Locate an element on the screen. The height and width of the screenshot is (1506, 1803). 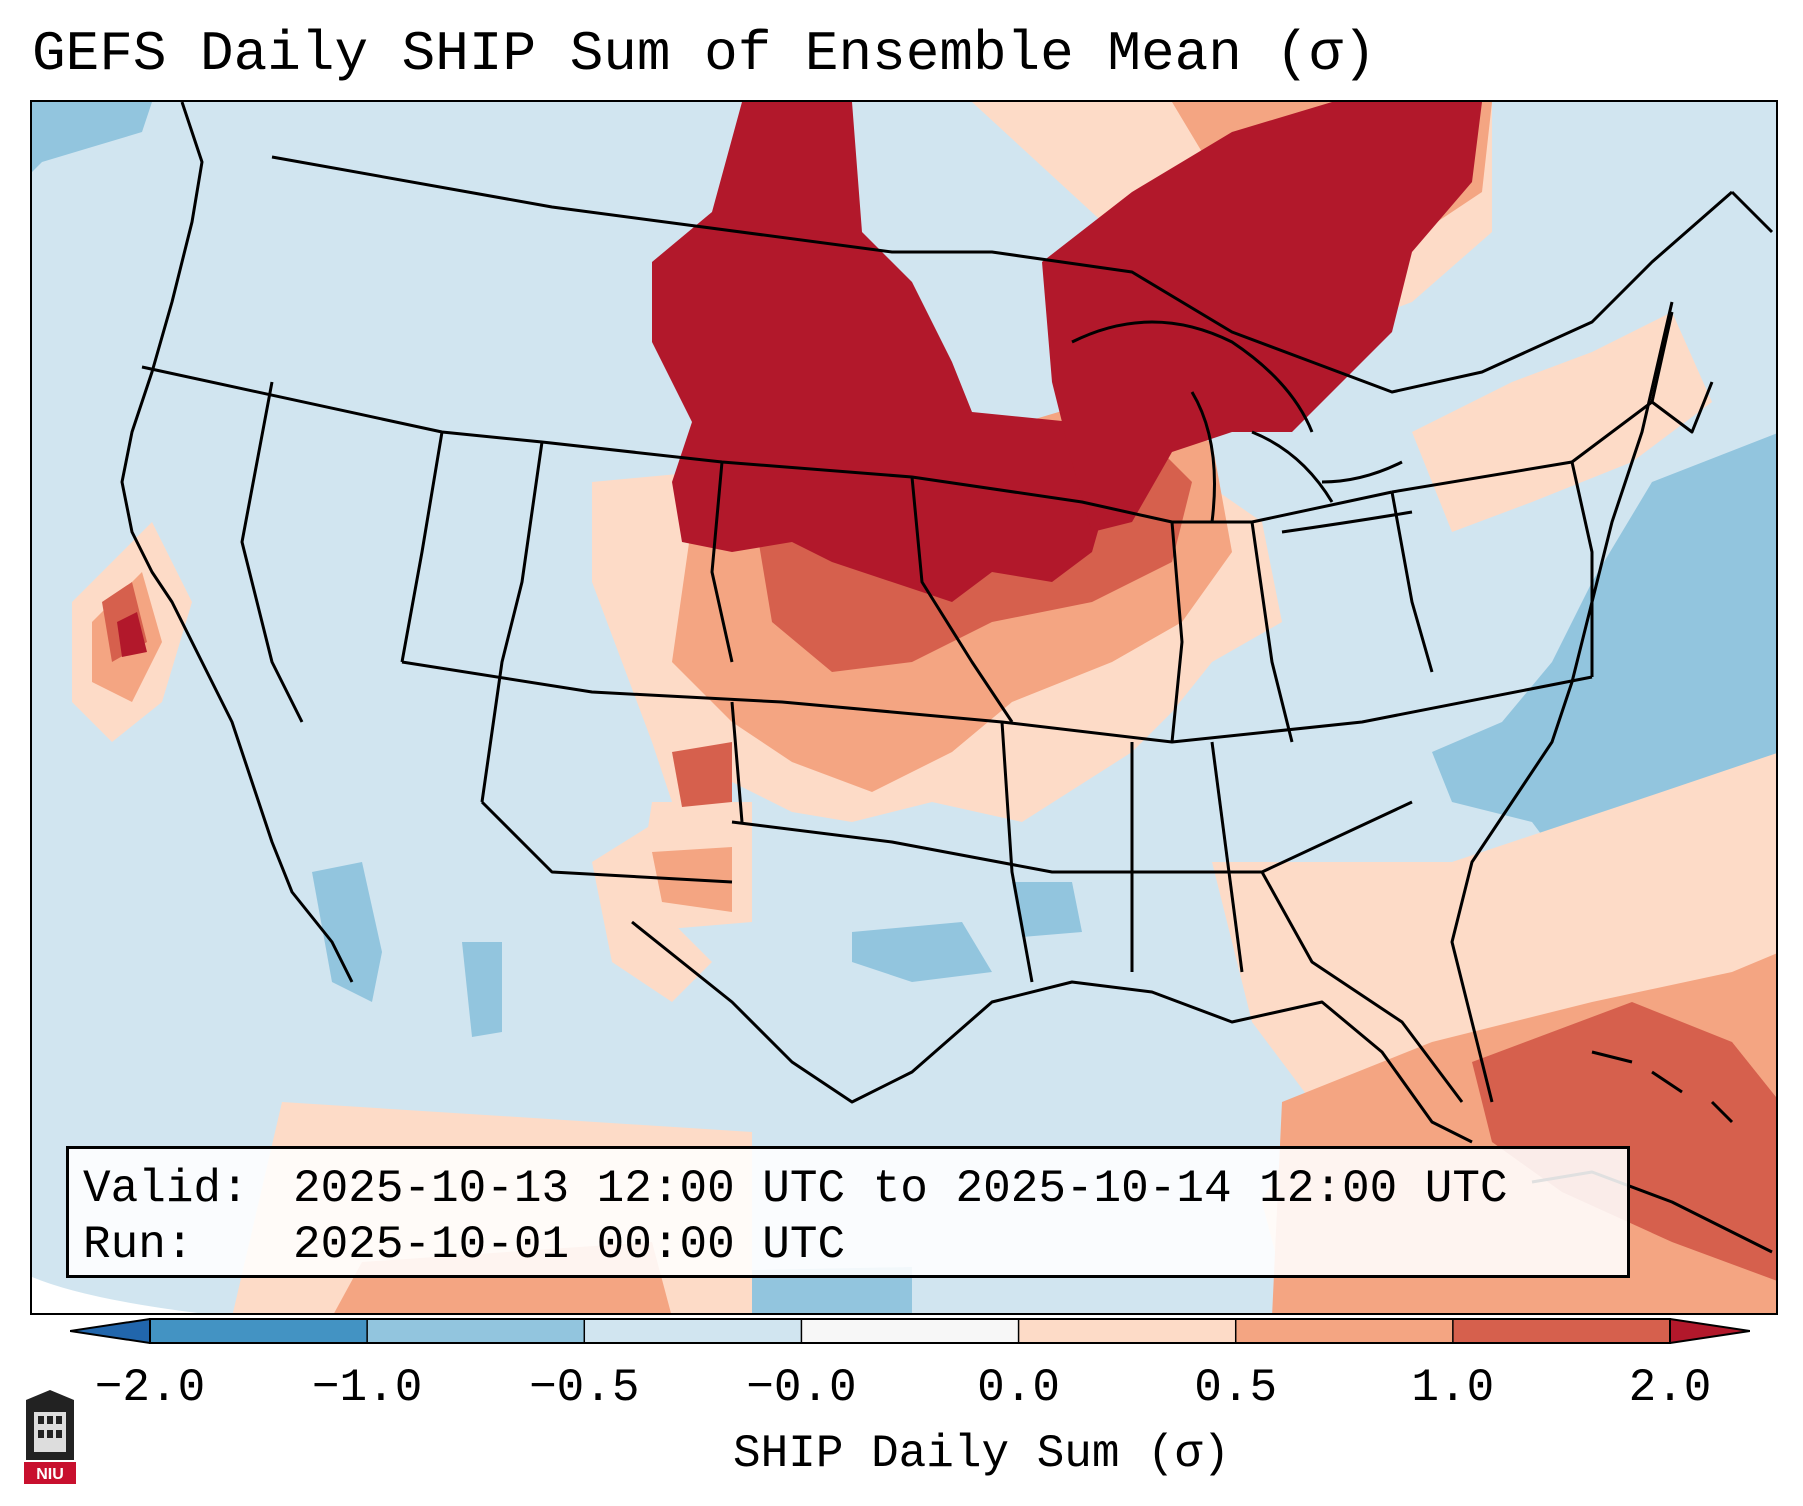
west-coast is located at coordinates (237, 542).